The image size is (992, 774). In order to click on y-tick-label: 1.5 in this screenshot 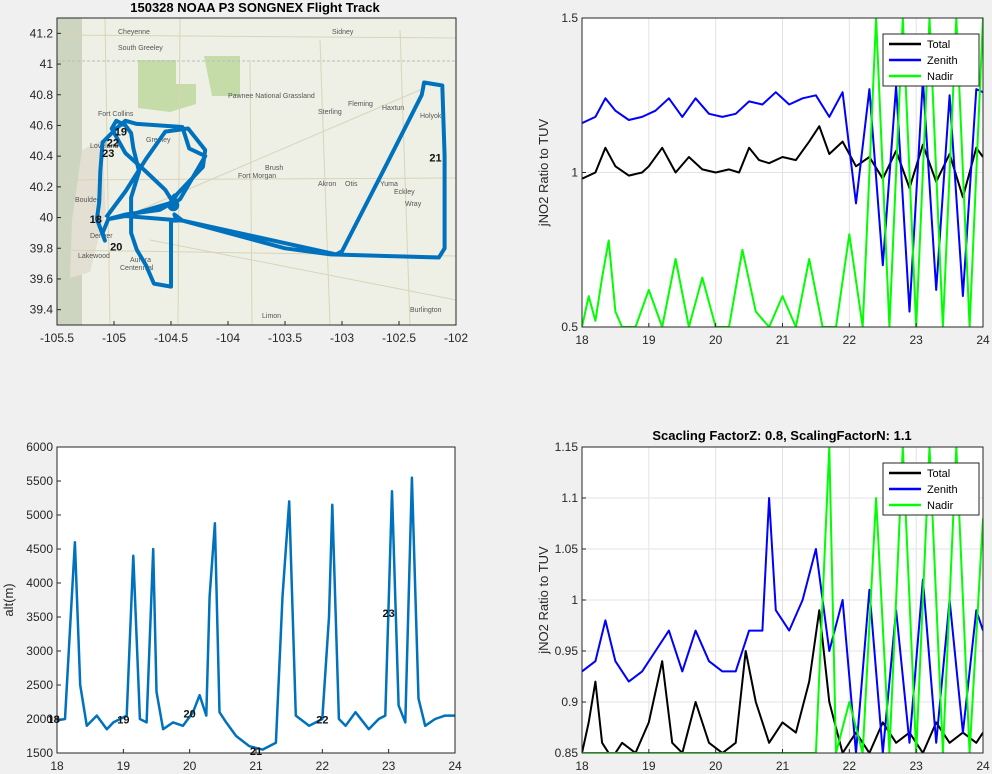, I will do `click(569, 18)`.